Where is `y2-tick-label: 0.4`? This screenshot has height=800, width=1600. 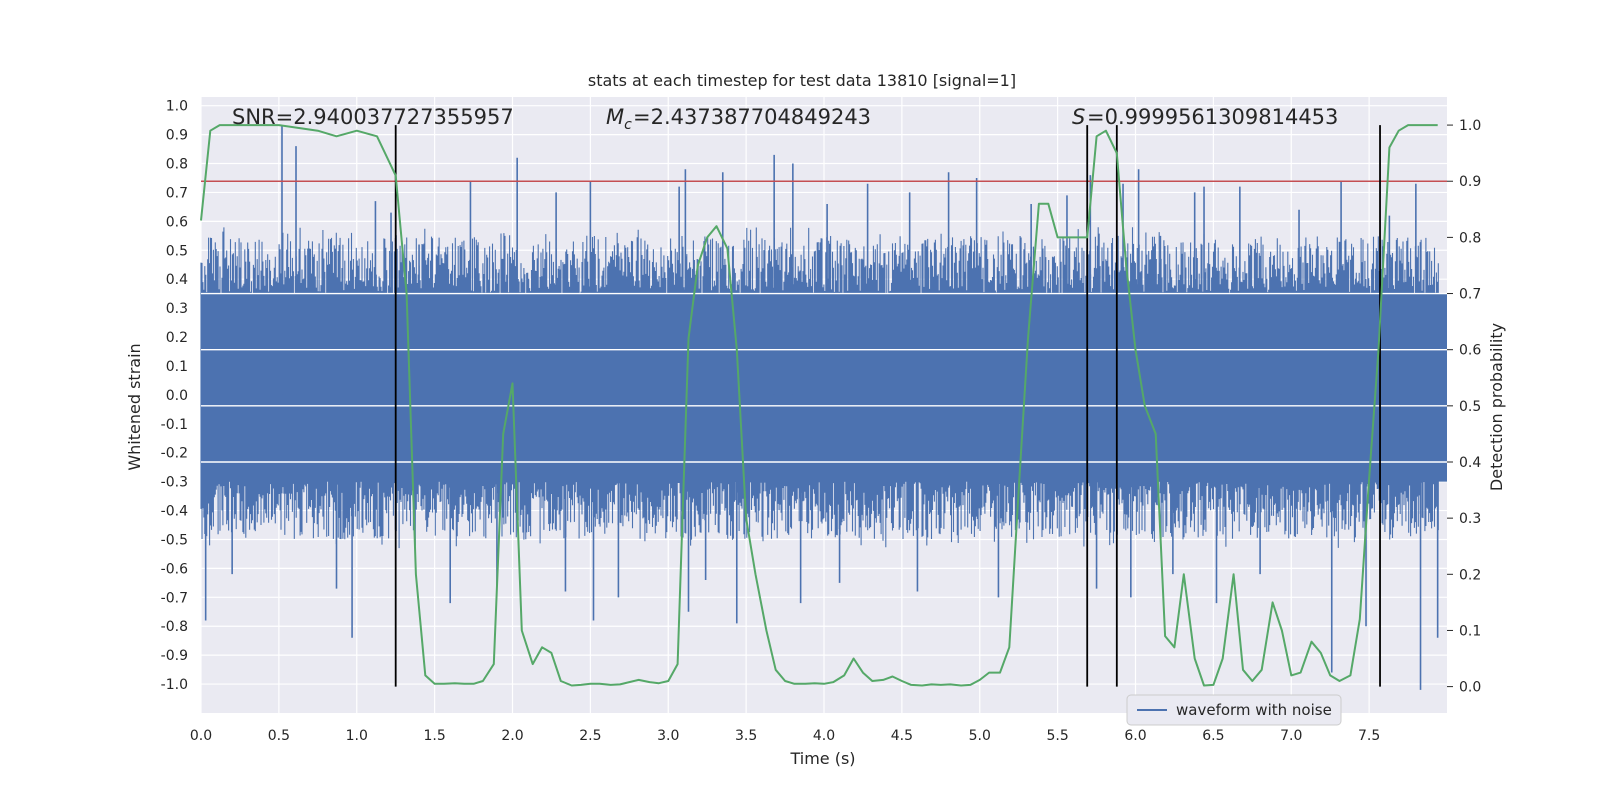
y2-tick-label: 0.4 is located at coordinates (1470, 463).